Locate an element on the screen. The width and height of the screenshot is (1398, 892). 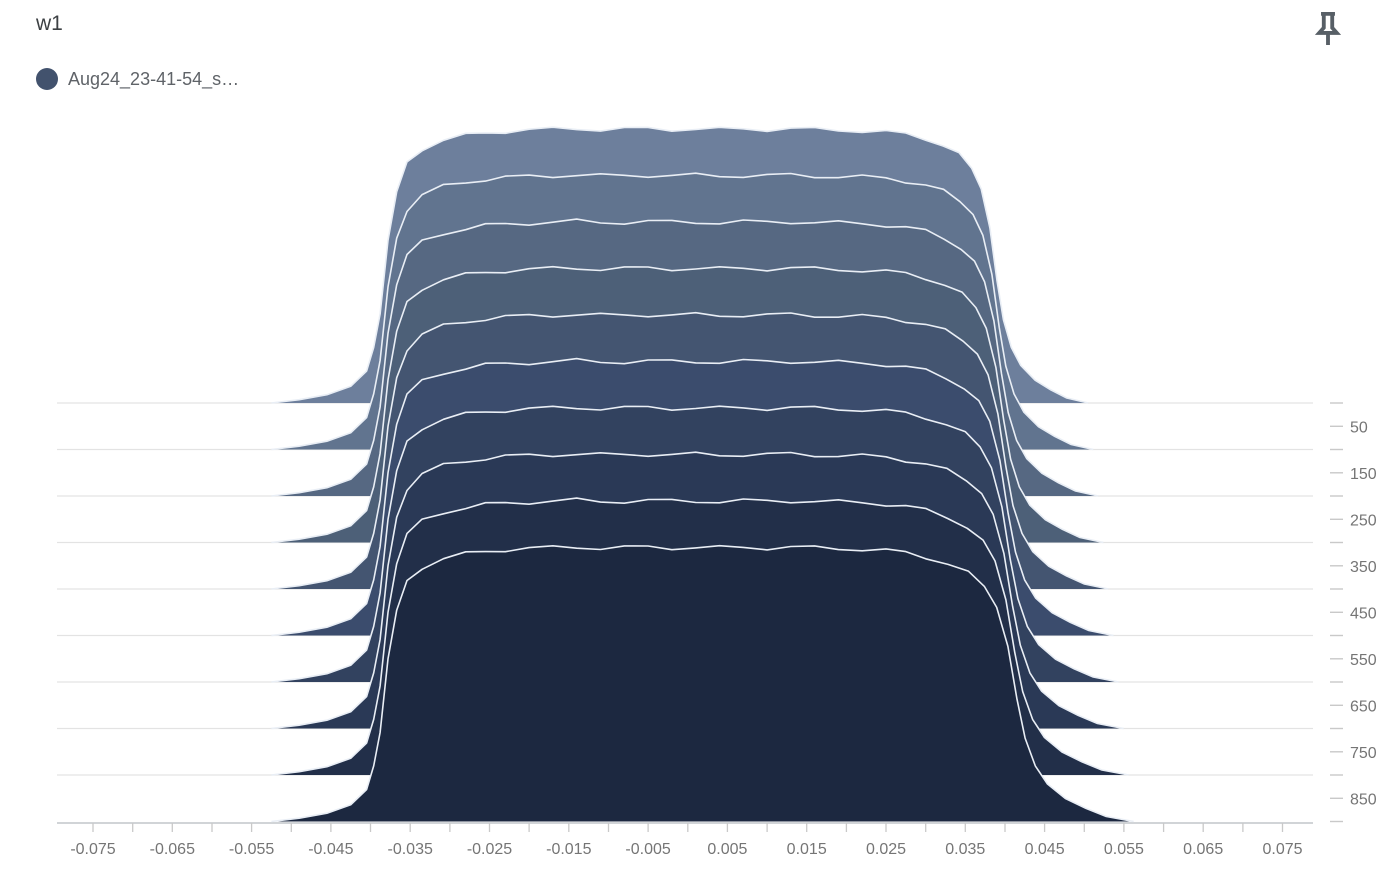
svg-text: -0.015 is located at coordinates (568, 849).